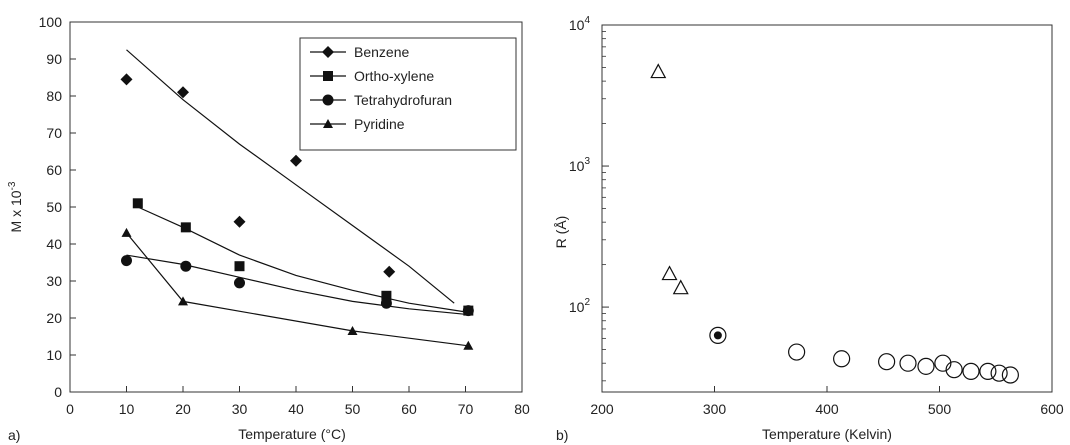 The width and height of the screenshot is (1070, 445). Describe the element at coordinates (16, 211) in the screenshot. I see `panel-a-y-axis-label-base: M x 10` at that location.